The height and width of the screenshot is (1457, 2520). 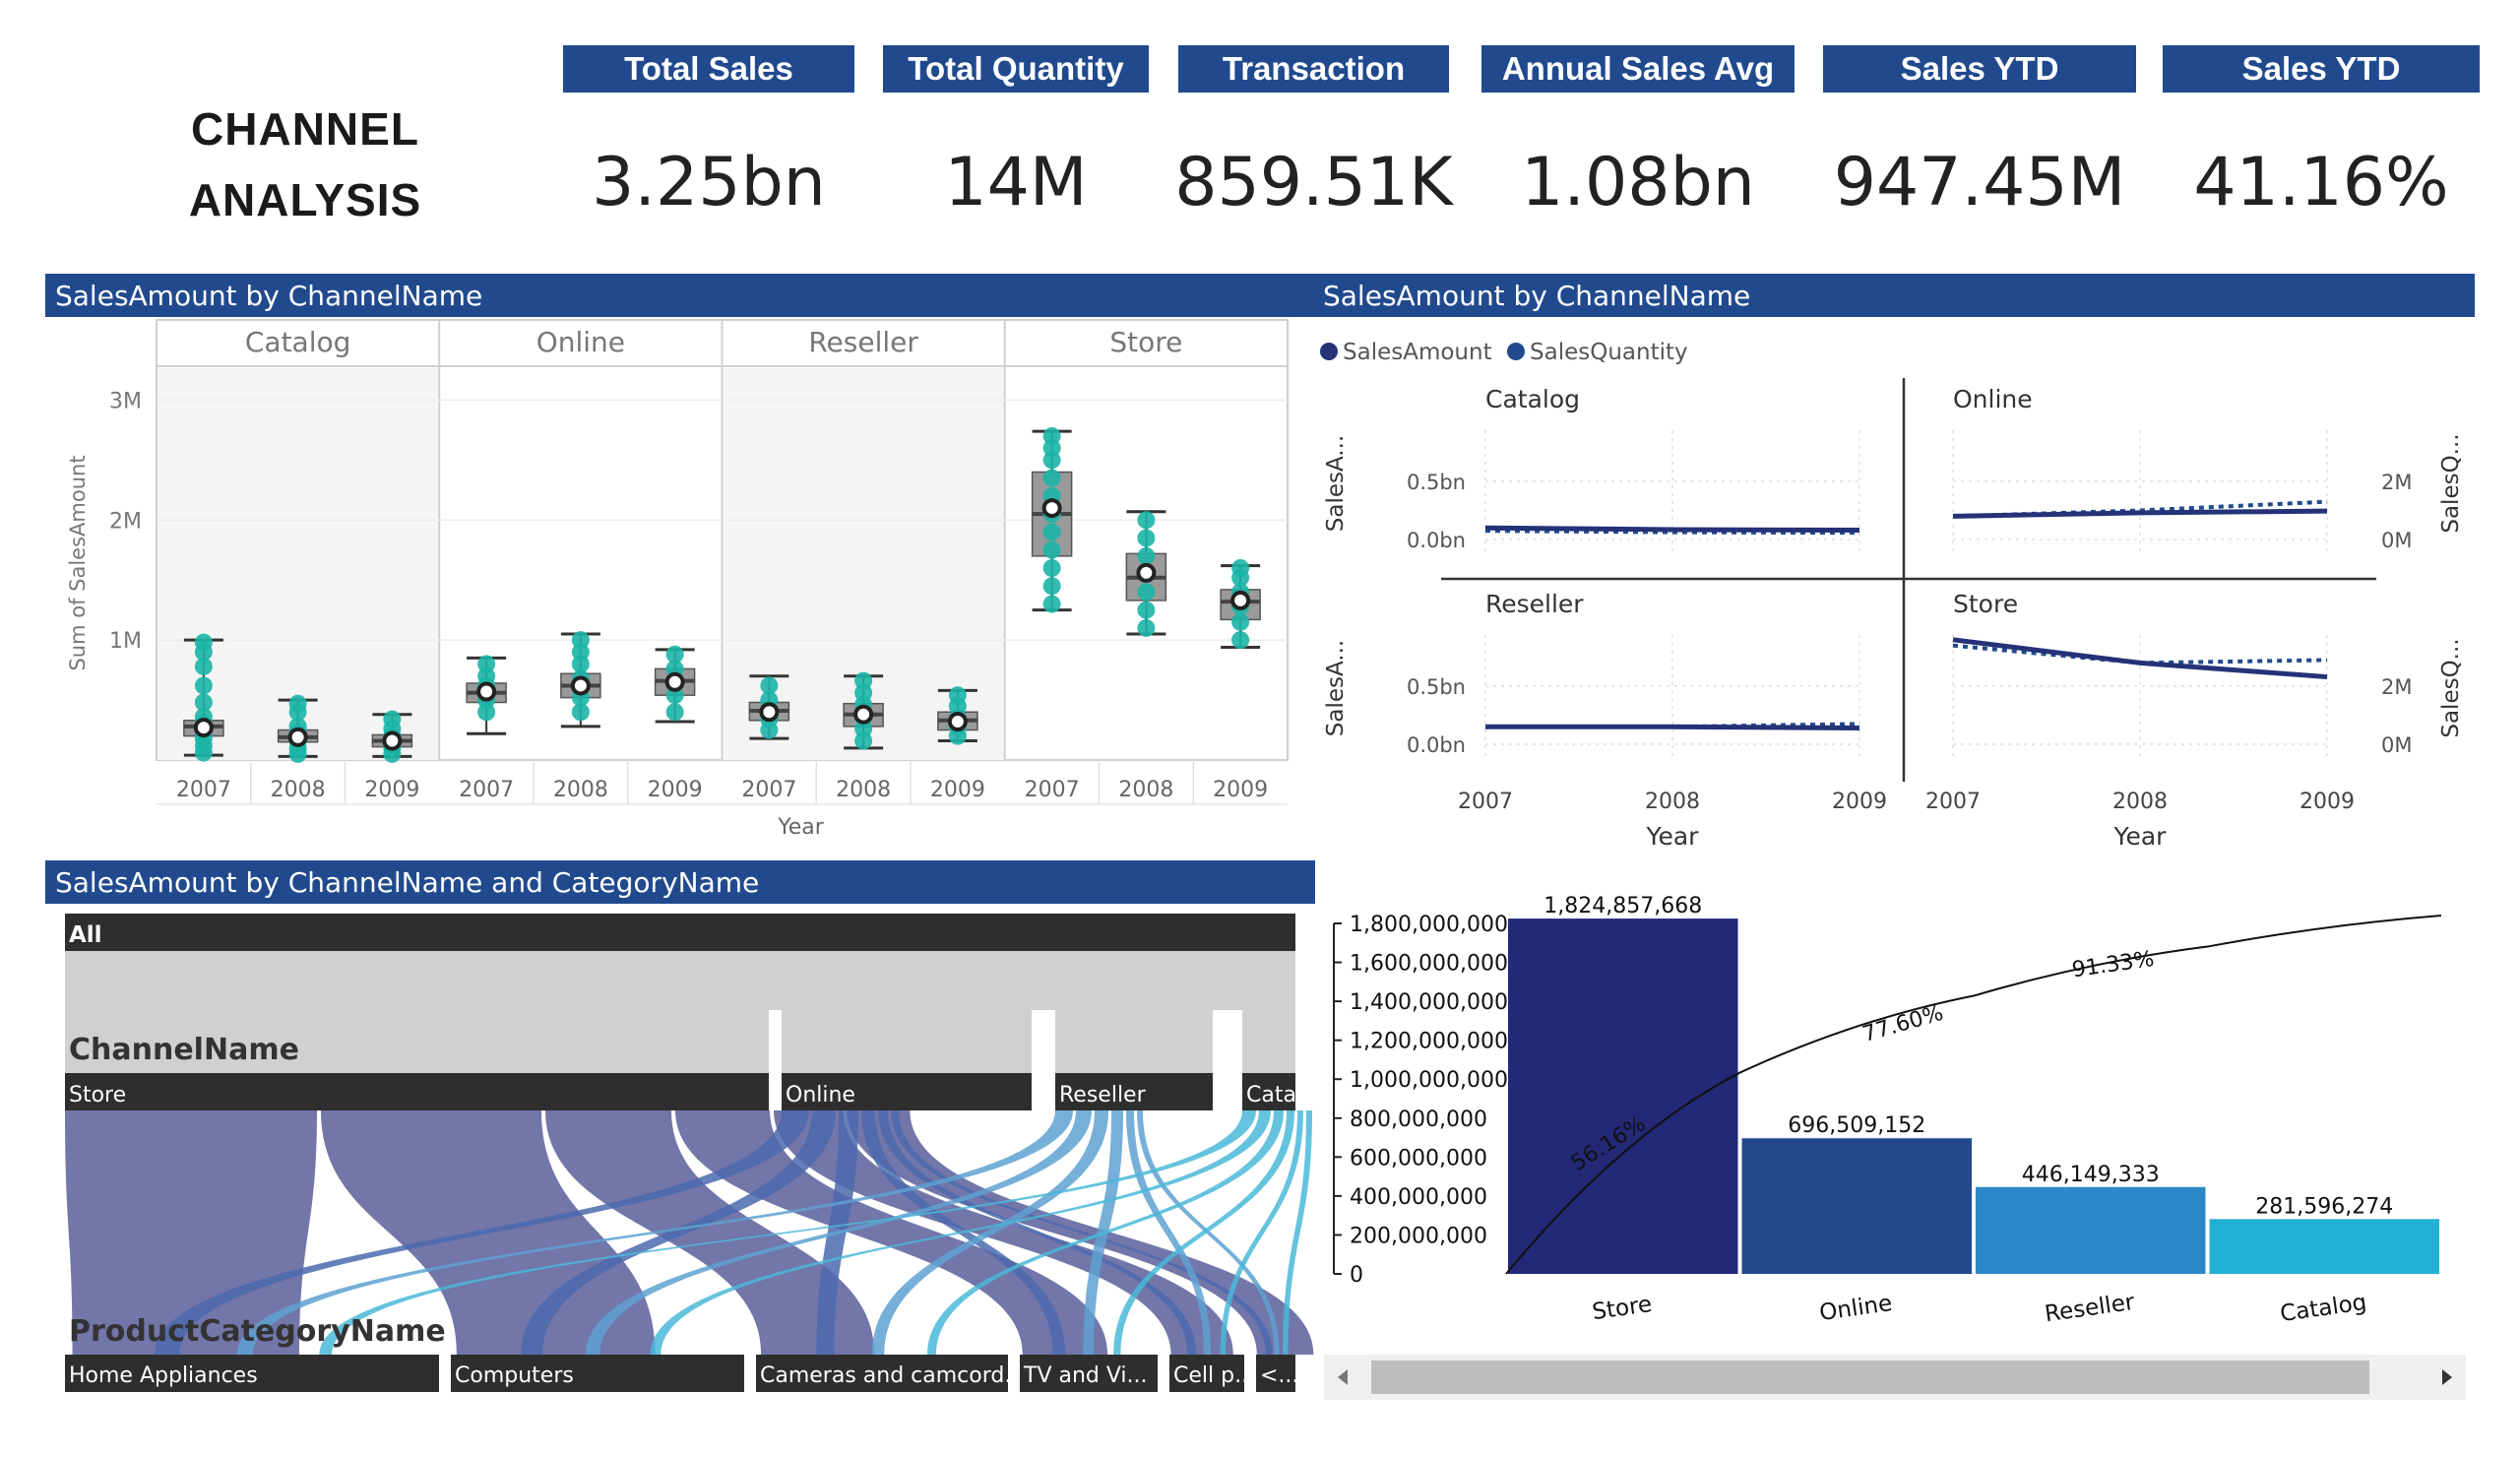 I want to click on kpi-total-quantity-value: 14M, so click(x=1016, y=182).